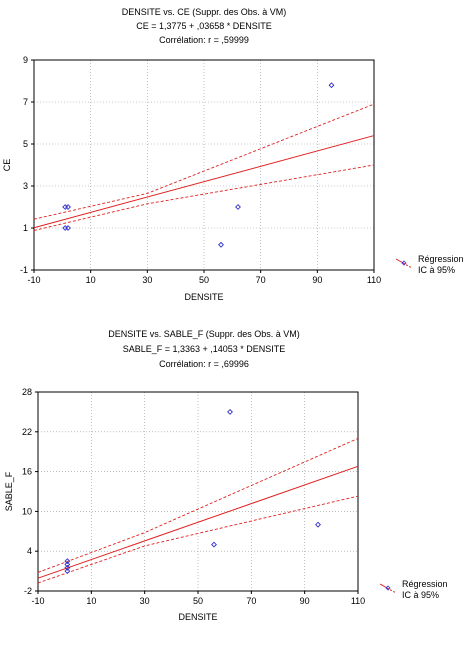 The image size is (476, 646). What do you see at coordinates (25, 102) in the screenshot?
I see `y-tick-label: 7` at bounding box center [25, 102].